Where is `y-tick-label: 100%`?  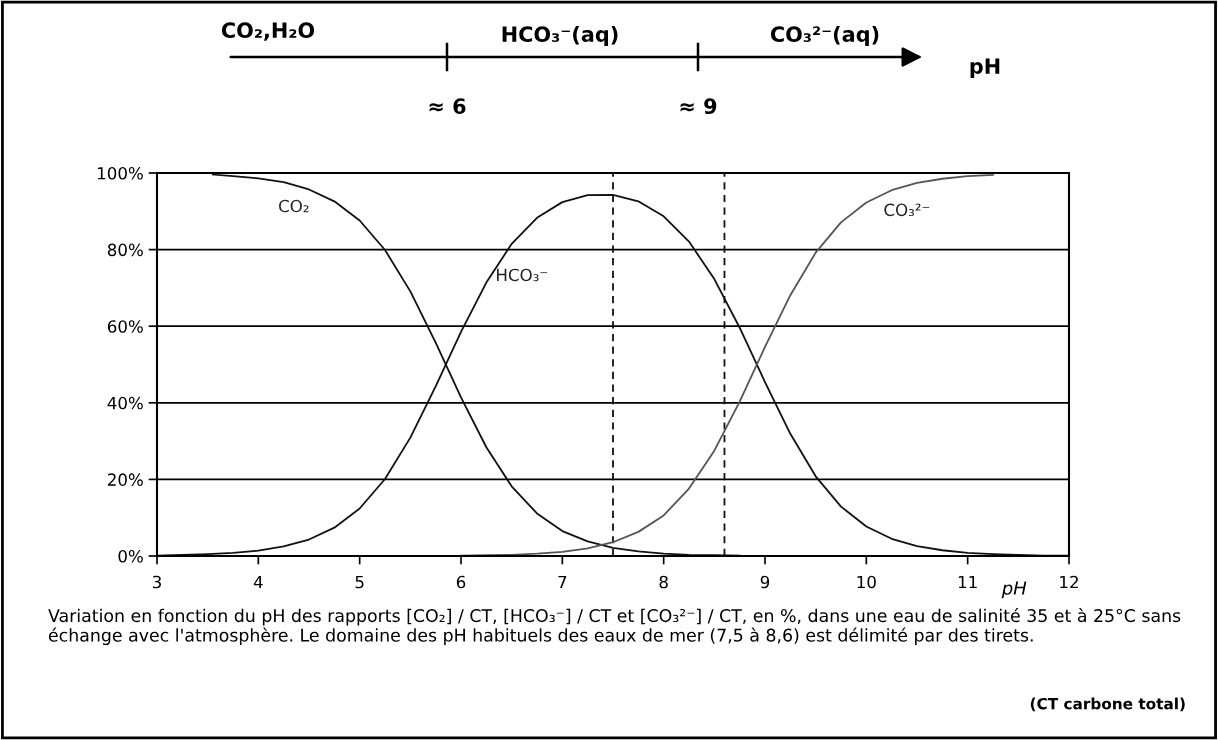
y-tick-label: 100% is located at coordinates (120, 173).